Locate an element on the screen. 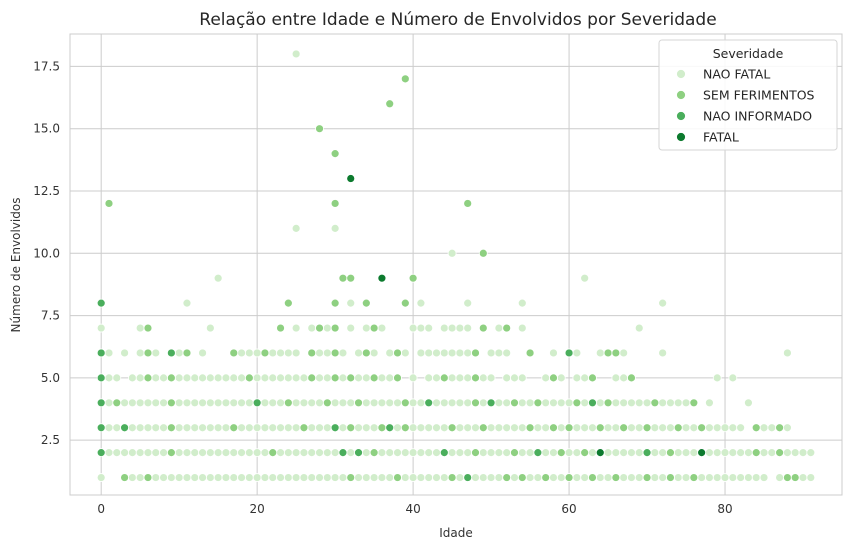 The height and width of the screenshot is (549, 855). legend-box is located at coordinates (748, 95).